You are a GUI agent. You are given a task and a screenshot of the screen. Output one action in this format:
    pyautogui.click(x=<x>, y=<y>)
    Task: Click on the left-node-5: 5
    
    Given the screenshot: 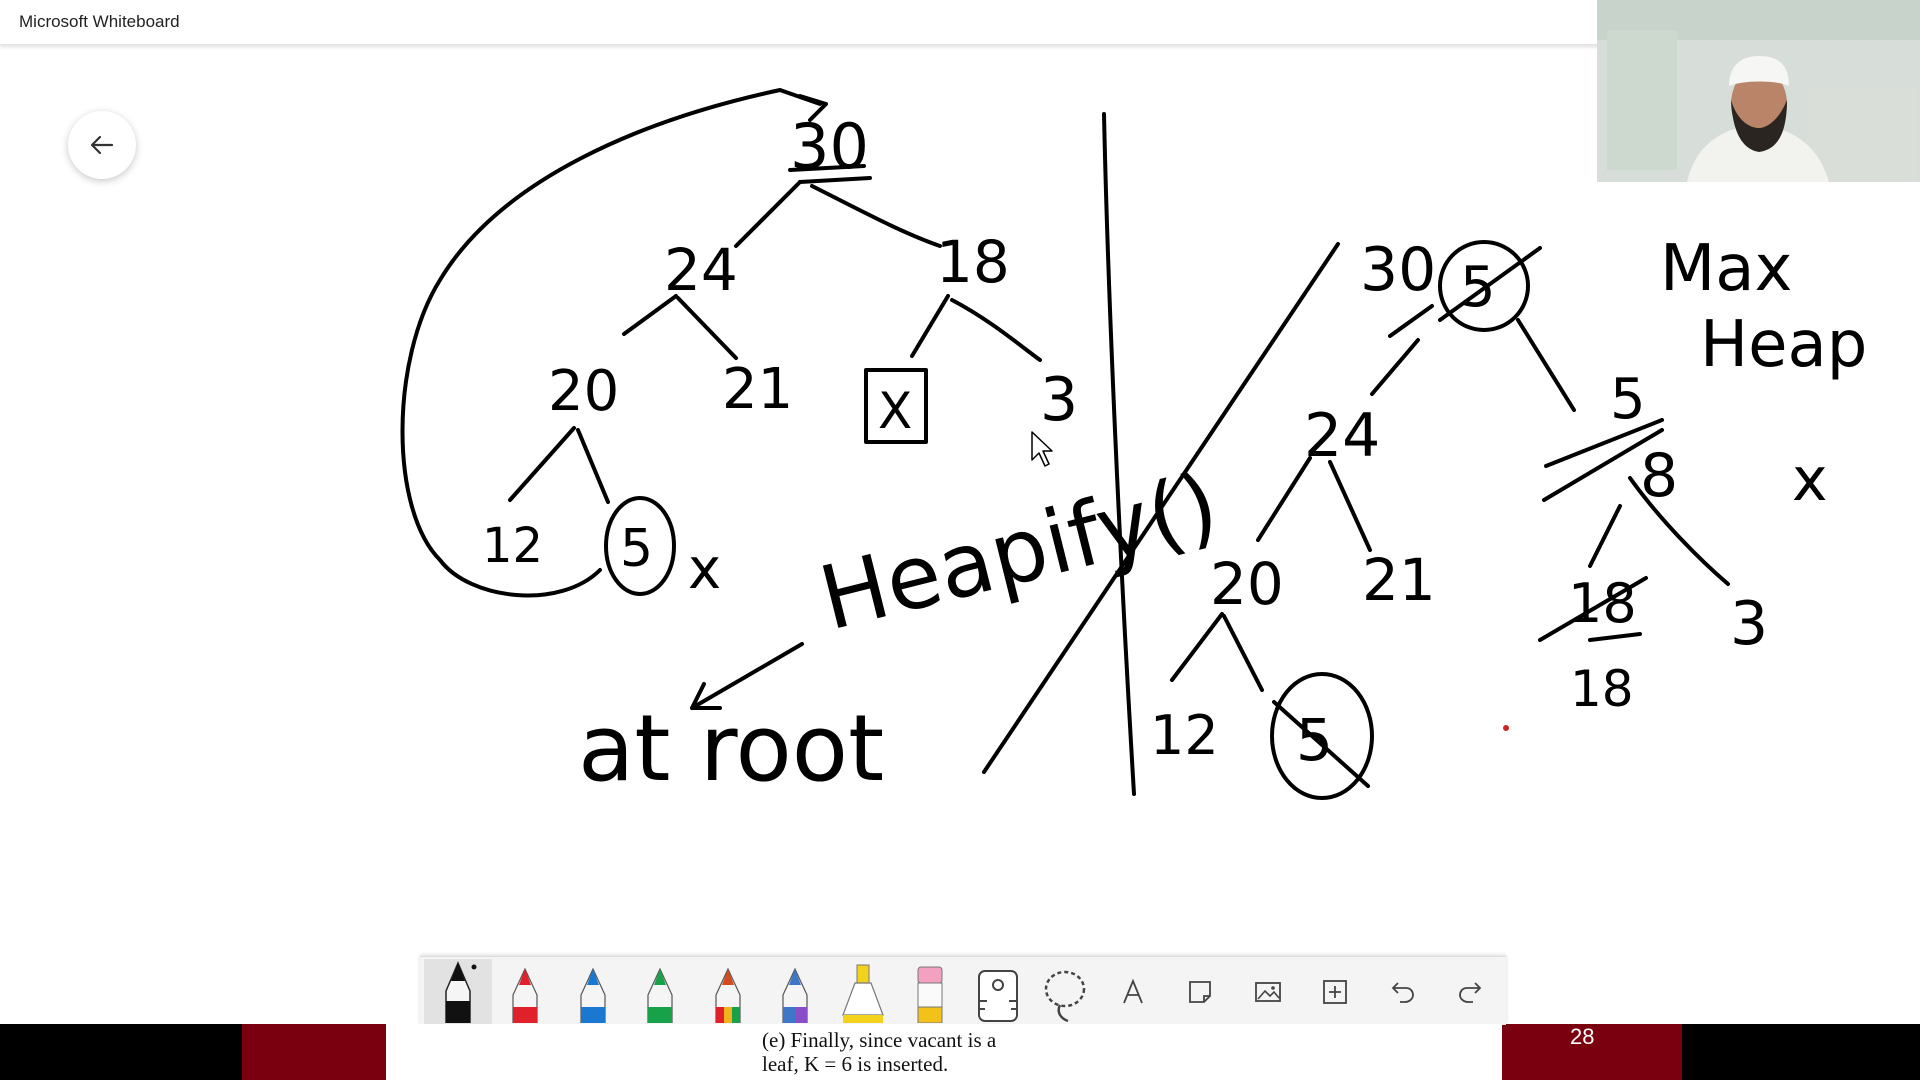 What is the action you would take?
    pyautogui.click(x=636, y=549)
    